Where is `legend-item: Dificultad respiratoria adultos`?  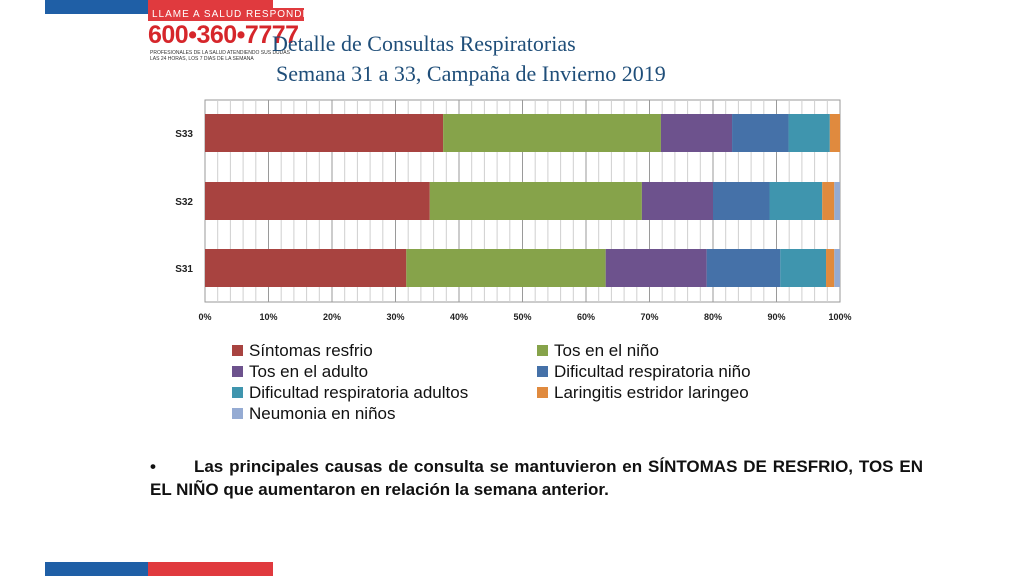
legend-item: Dificultad respiratoria adultos is located at coordinates (350, 393).